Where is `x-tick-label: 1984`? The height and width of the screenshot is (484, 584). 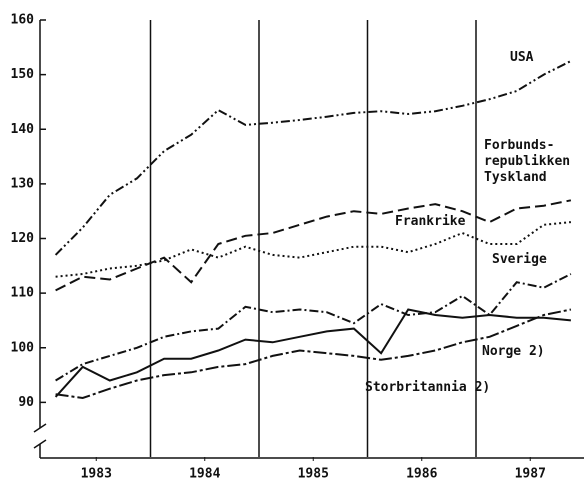
x-tick-label: 1984 is located at coordinates (204, 474).